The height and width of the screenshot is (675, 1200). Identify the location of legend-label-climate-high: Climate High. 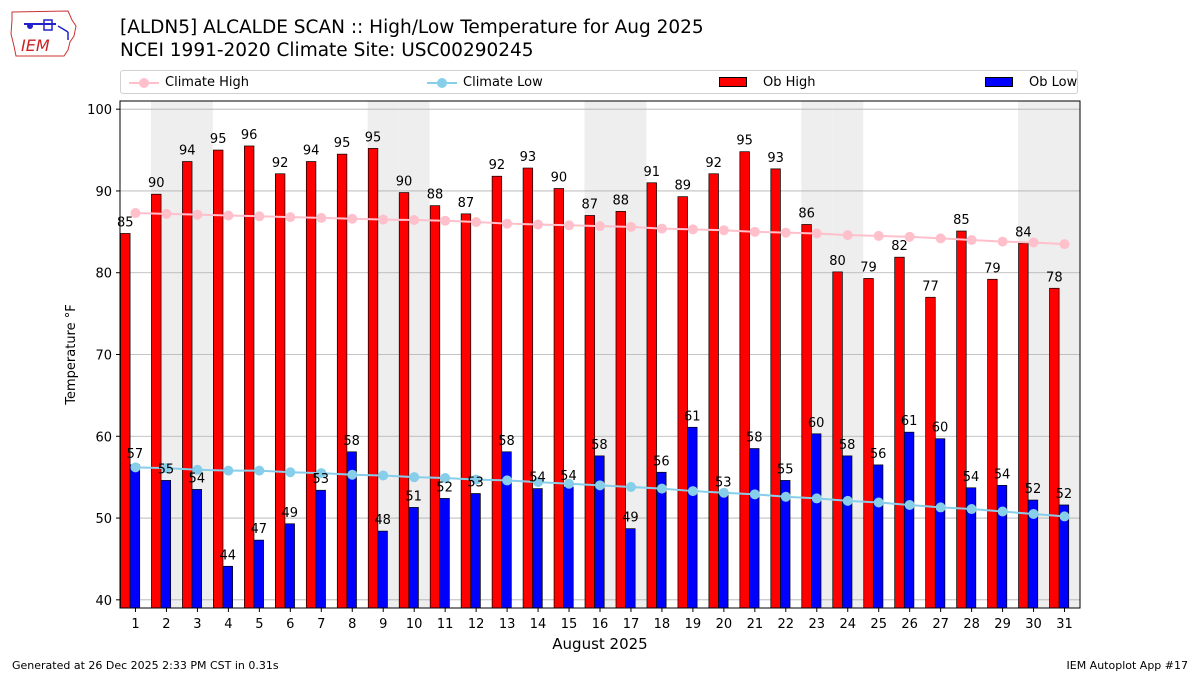
(207, 82).